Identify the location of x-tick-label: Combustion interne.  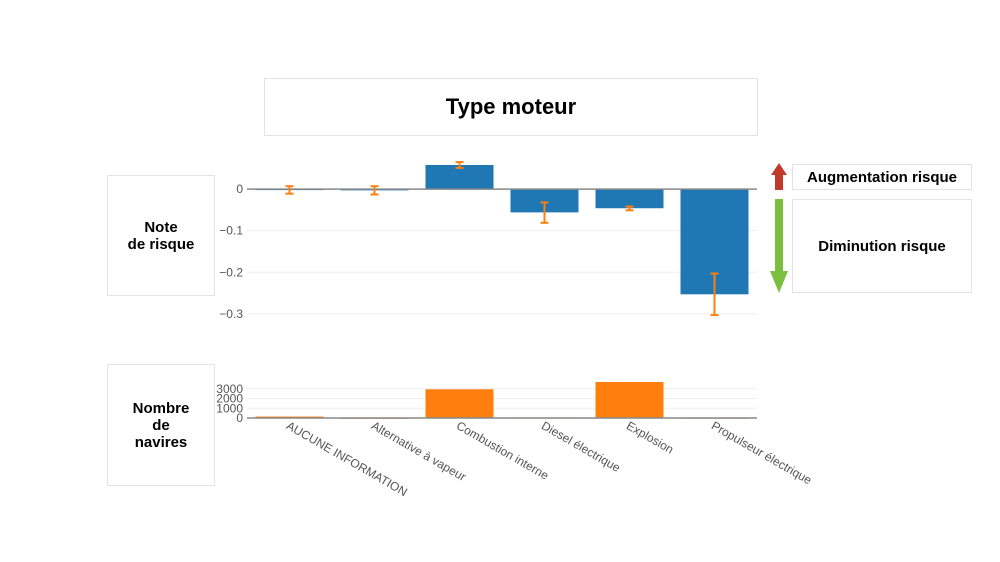
(502, 450).